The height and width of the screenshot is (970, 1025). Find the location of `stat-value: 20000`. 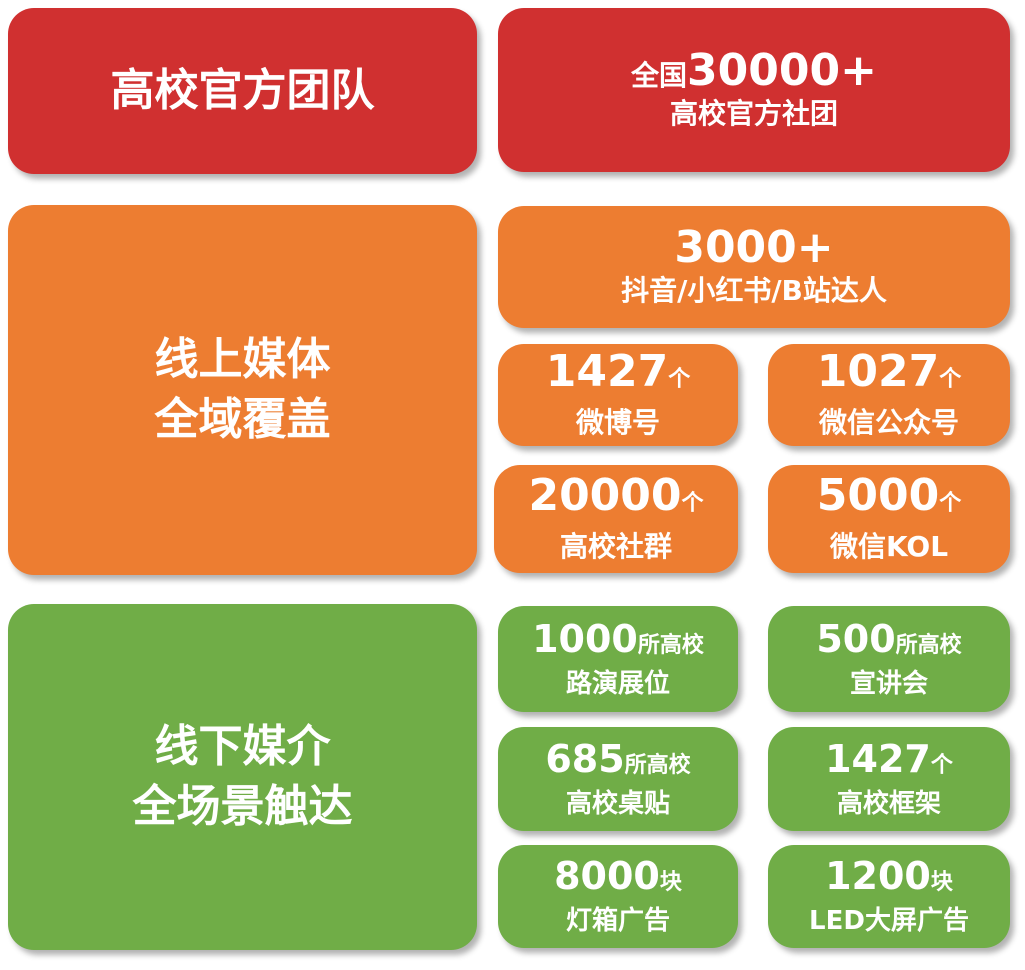

stat-value: 20000 is located at coordinates (605, 495).